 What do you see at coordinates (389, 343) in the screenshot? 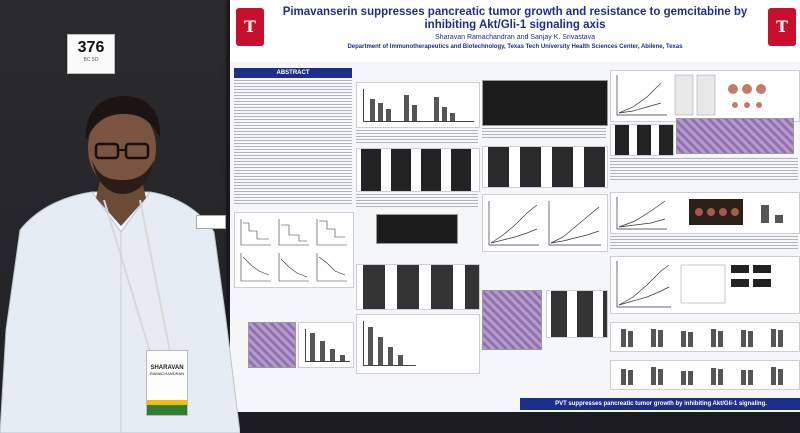
I see `bar-chart-3-axes` at bounding box center [389, 343].